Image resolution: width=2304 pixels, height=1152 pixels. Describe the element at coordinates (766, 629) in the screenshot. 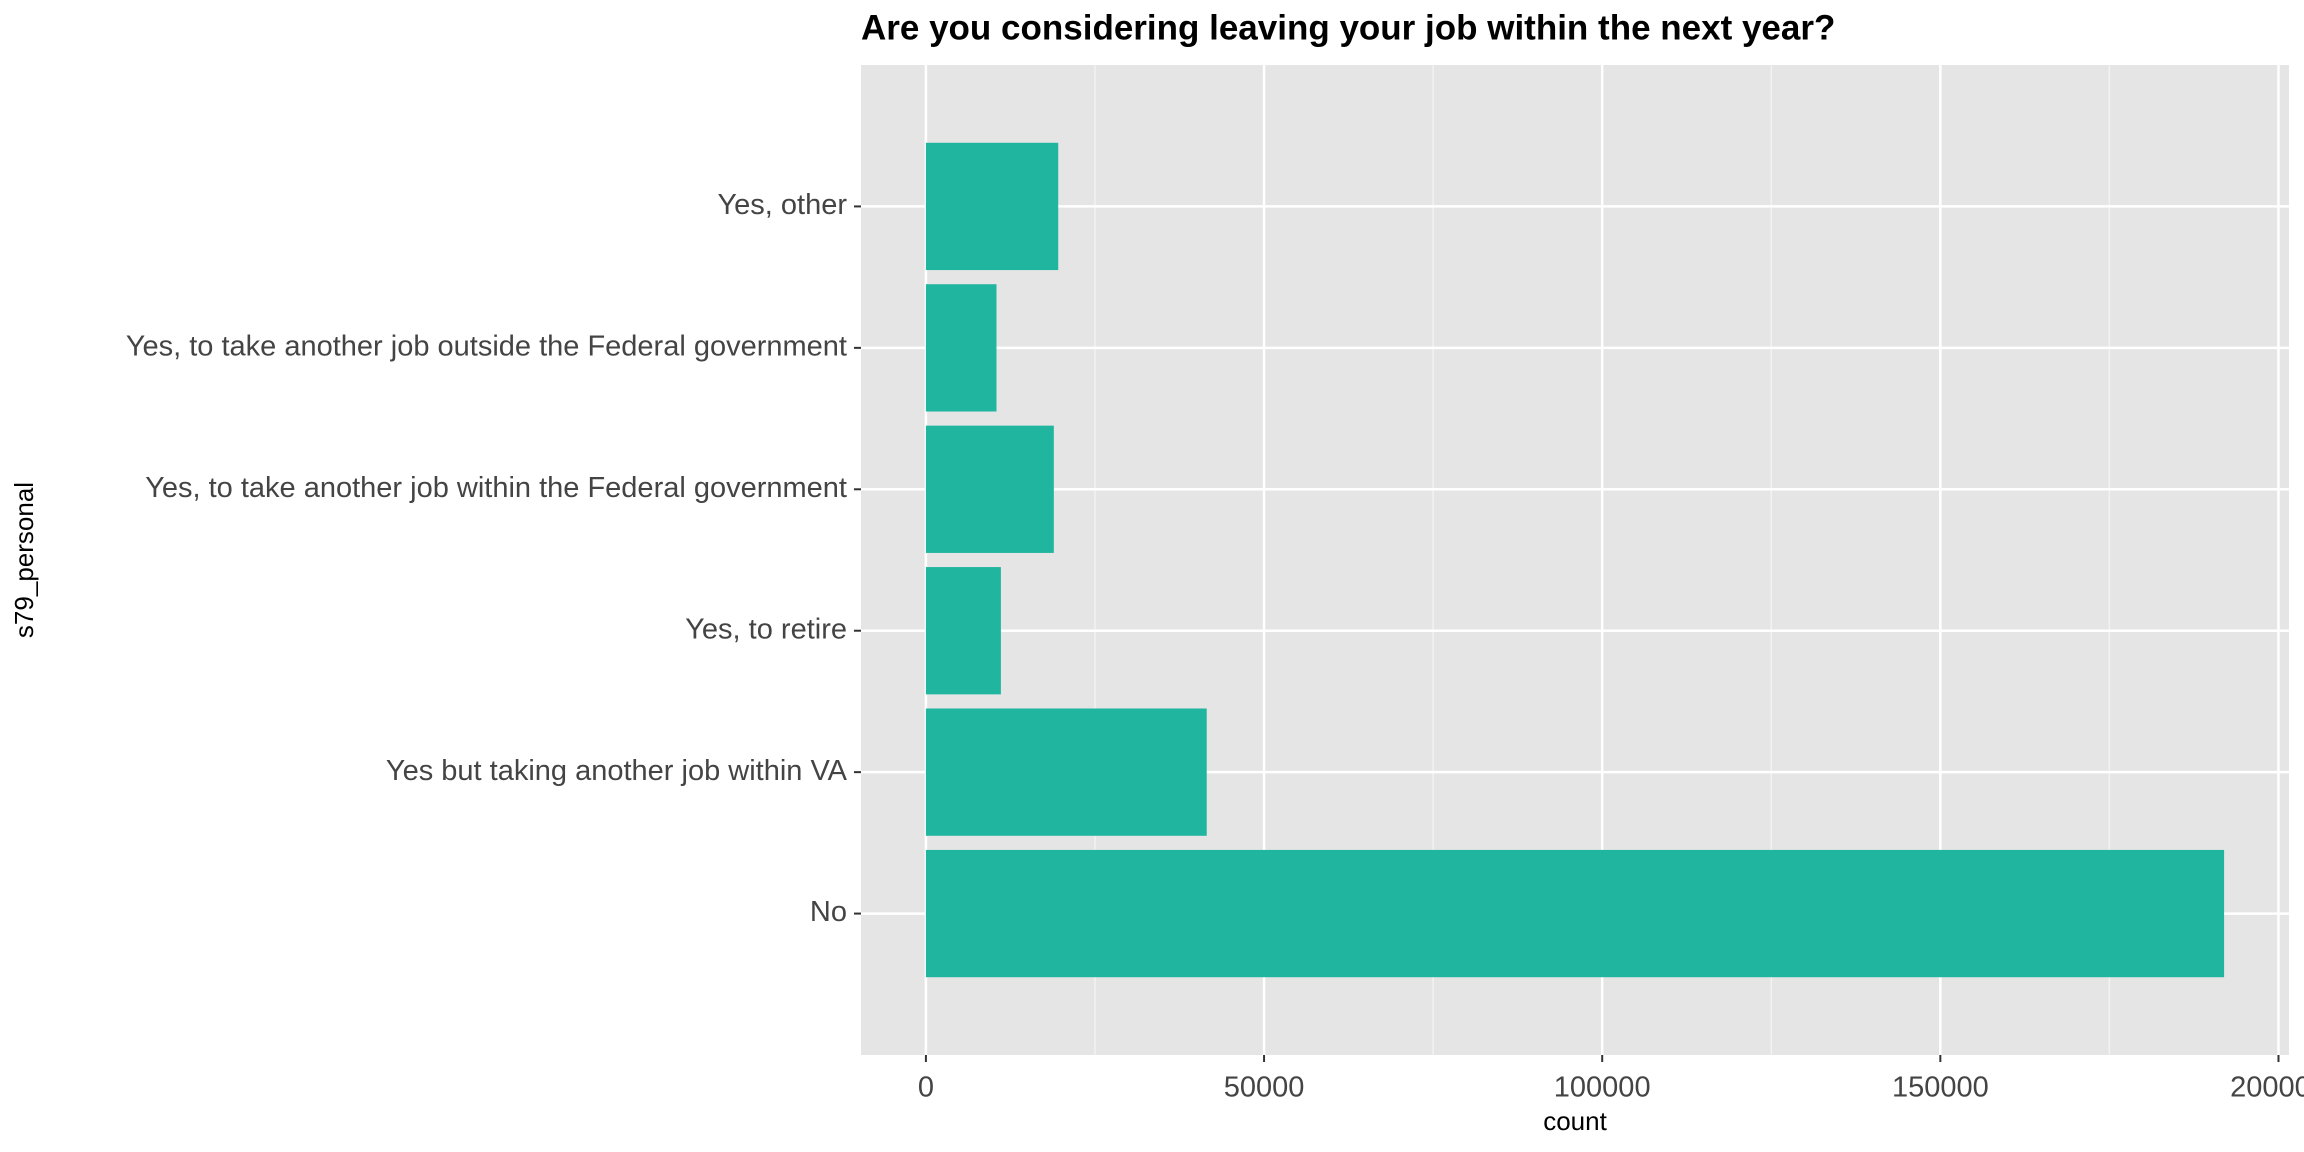

I see `y-tick-label: Yes, to retire` at that location.